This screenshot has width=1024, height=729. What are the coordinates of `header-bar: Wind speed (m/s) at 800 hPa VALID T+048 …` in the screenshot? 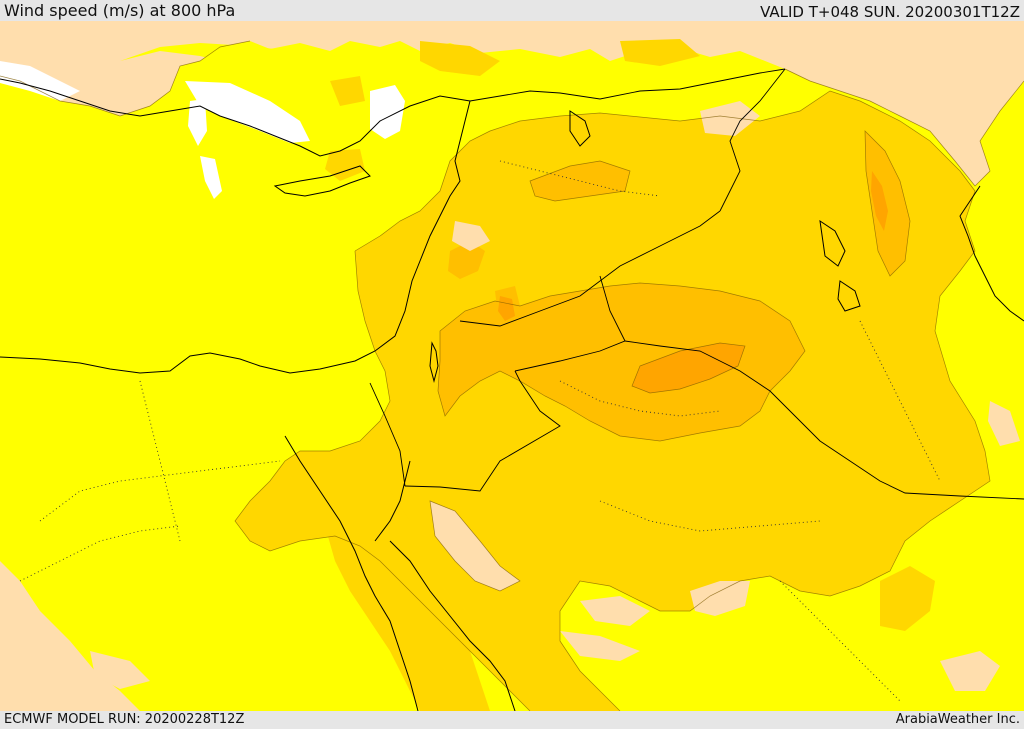 It's located at (512, 10).